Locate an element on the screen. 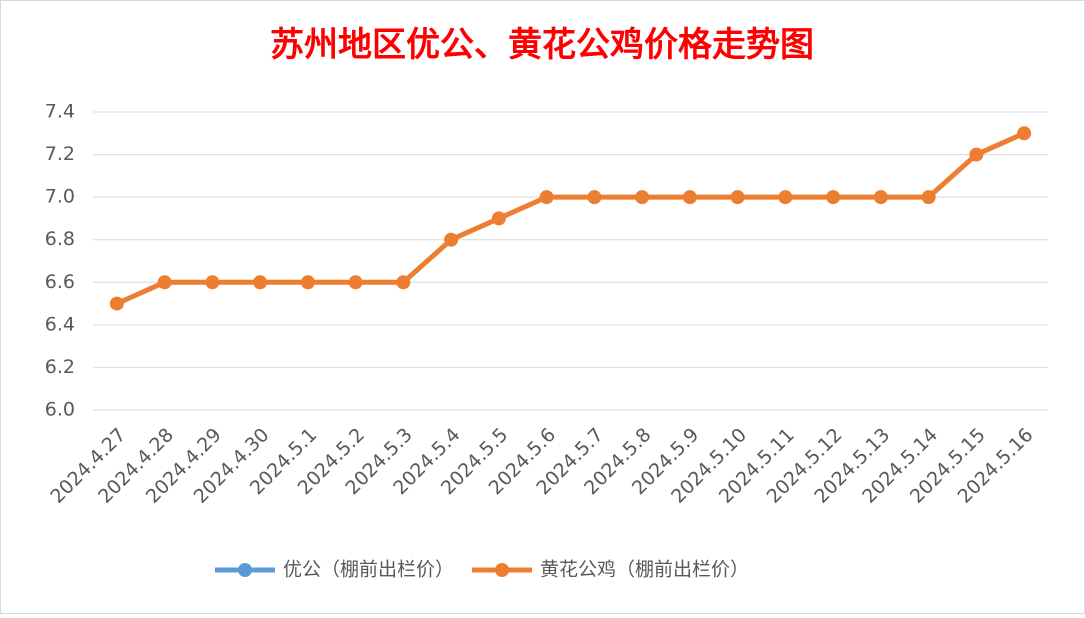 Image resolution: width=1085 pixels, height=618 pixels. y-tick-label: 6.0 is located at coordinates (60, 410).